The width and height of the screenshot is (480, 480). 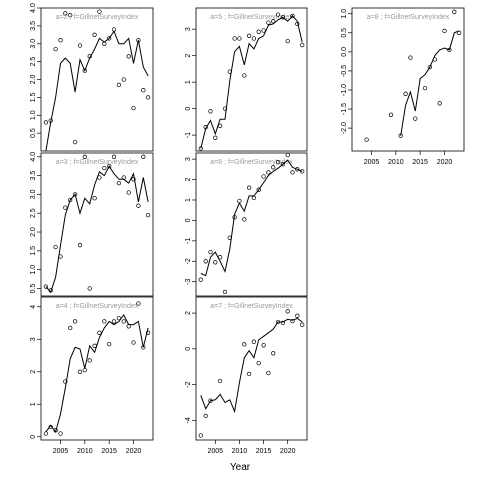 What do you see at coordinates (33, 62) in the screenshot?
I see `y-tick-label: 2.5` at bounding box center [33, 62].